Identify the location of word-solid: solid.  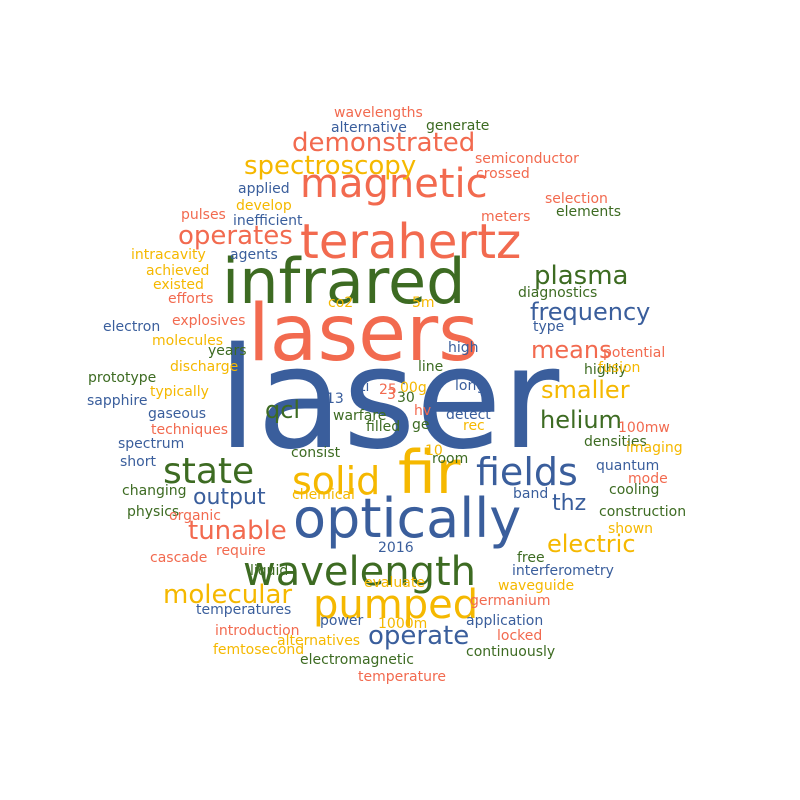
(336, 481).